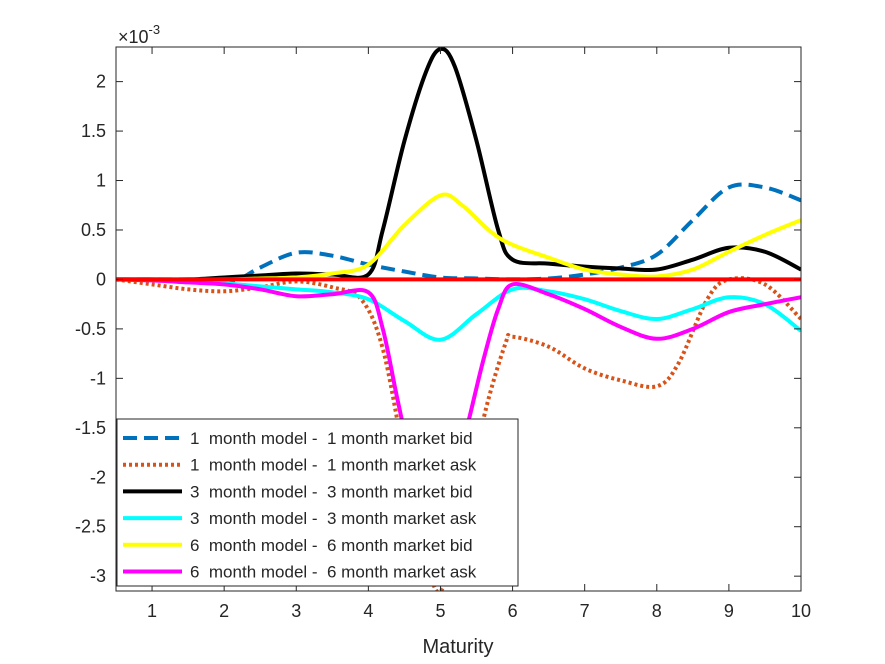 The height and width of the screenshot is (664, 885). Describe the element at coordinates (224, 611) in the screenshot. I see `x-tick-label: 2` at that location.